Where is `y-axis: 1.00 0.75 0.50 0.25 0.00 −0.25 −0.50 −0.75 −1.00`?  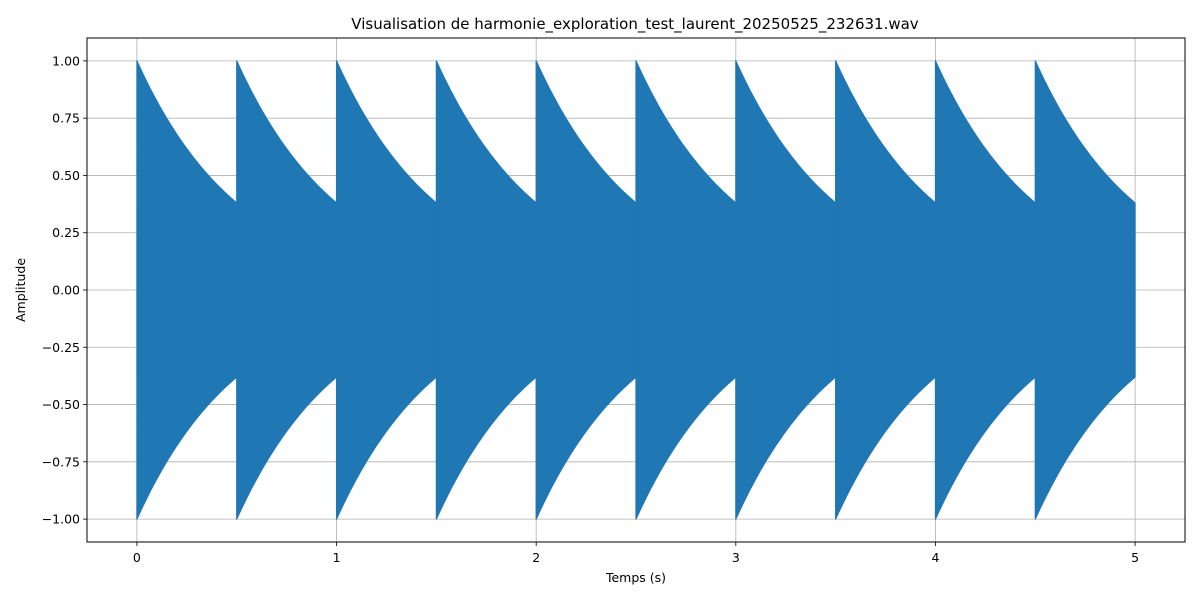
y-axis: 1.00 0.75 0.50 0.25 0.00 −0.25 −0.50 −0.75 −1.00 is located at coordinates (64, 290).